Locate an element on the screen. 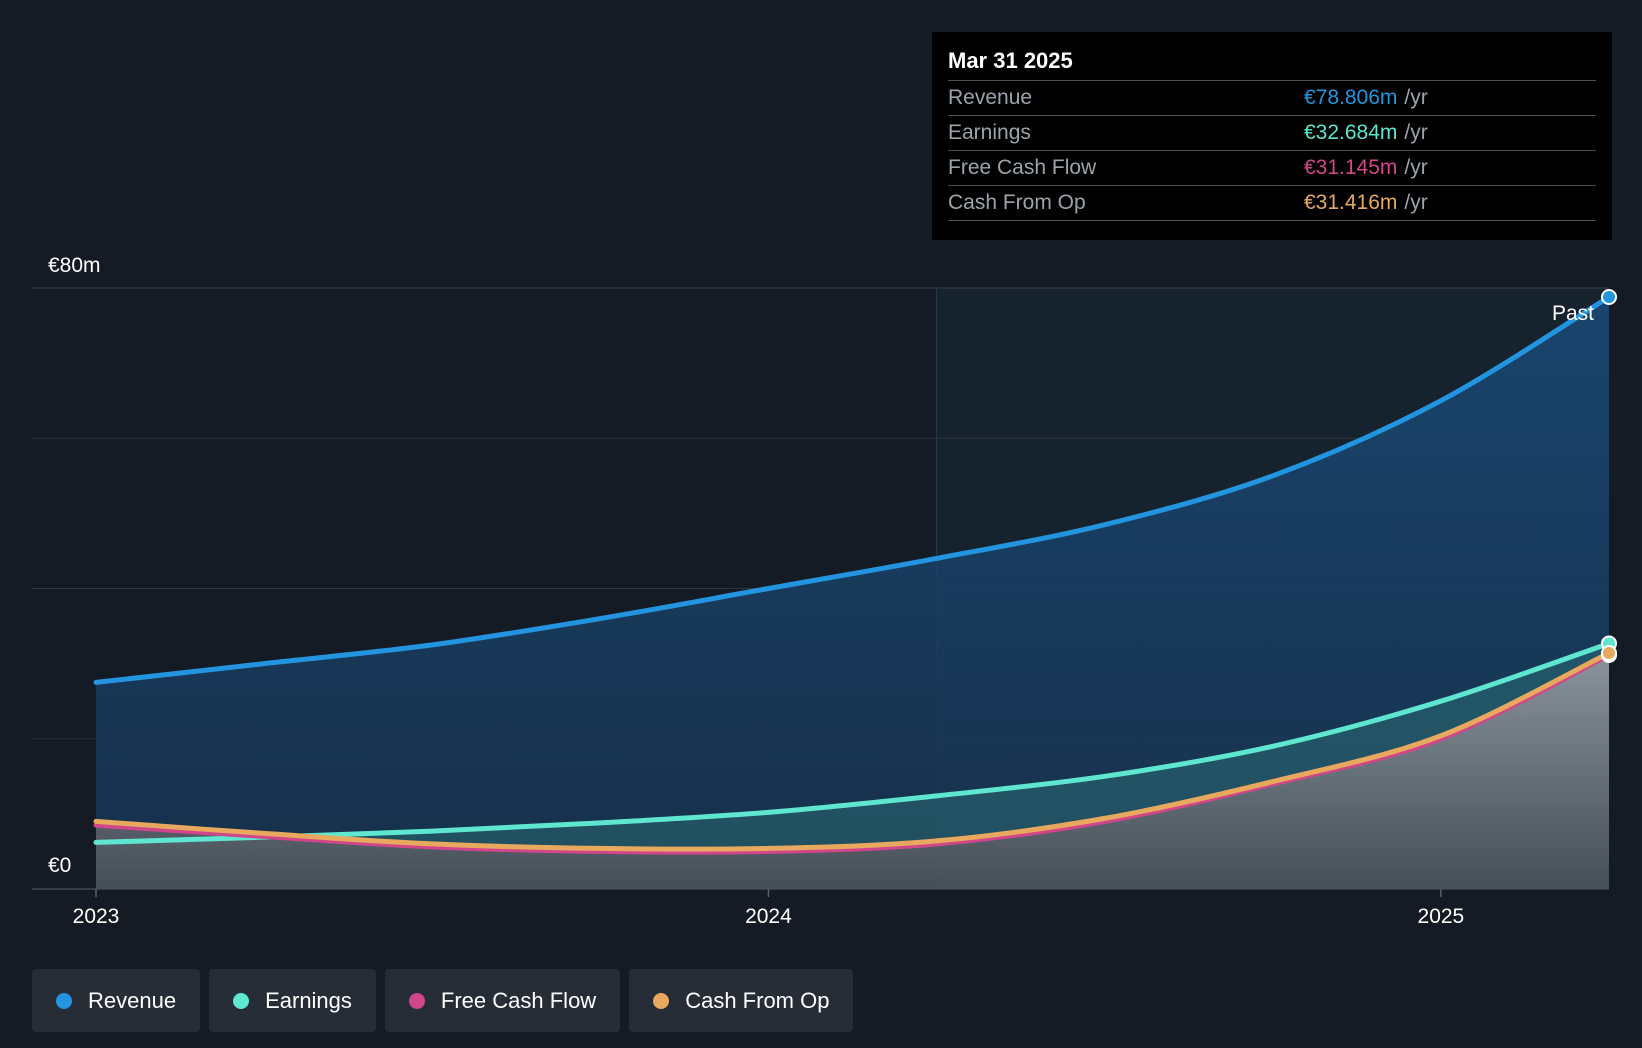  tooltip-date: Mar 31 2025 is located at coordinates (1272, 63).